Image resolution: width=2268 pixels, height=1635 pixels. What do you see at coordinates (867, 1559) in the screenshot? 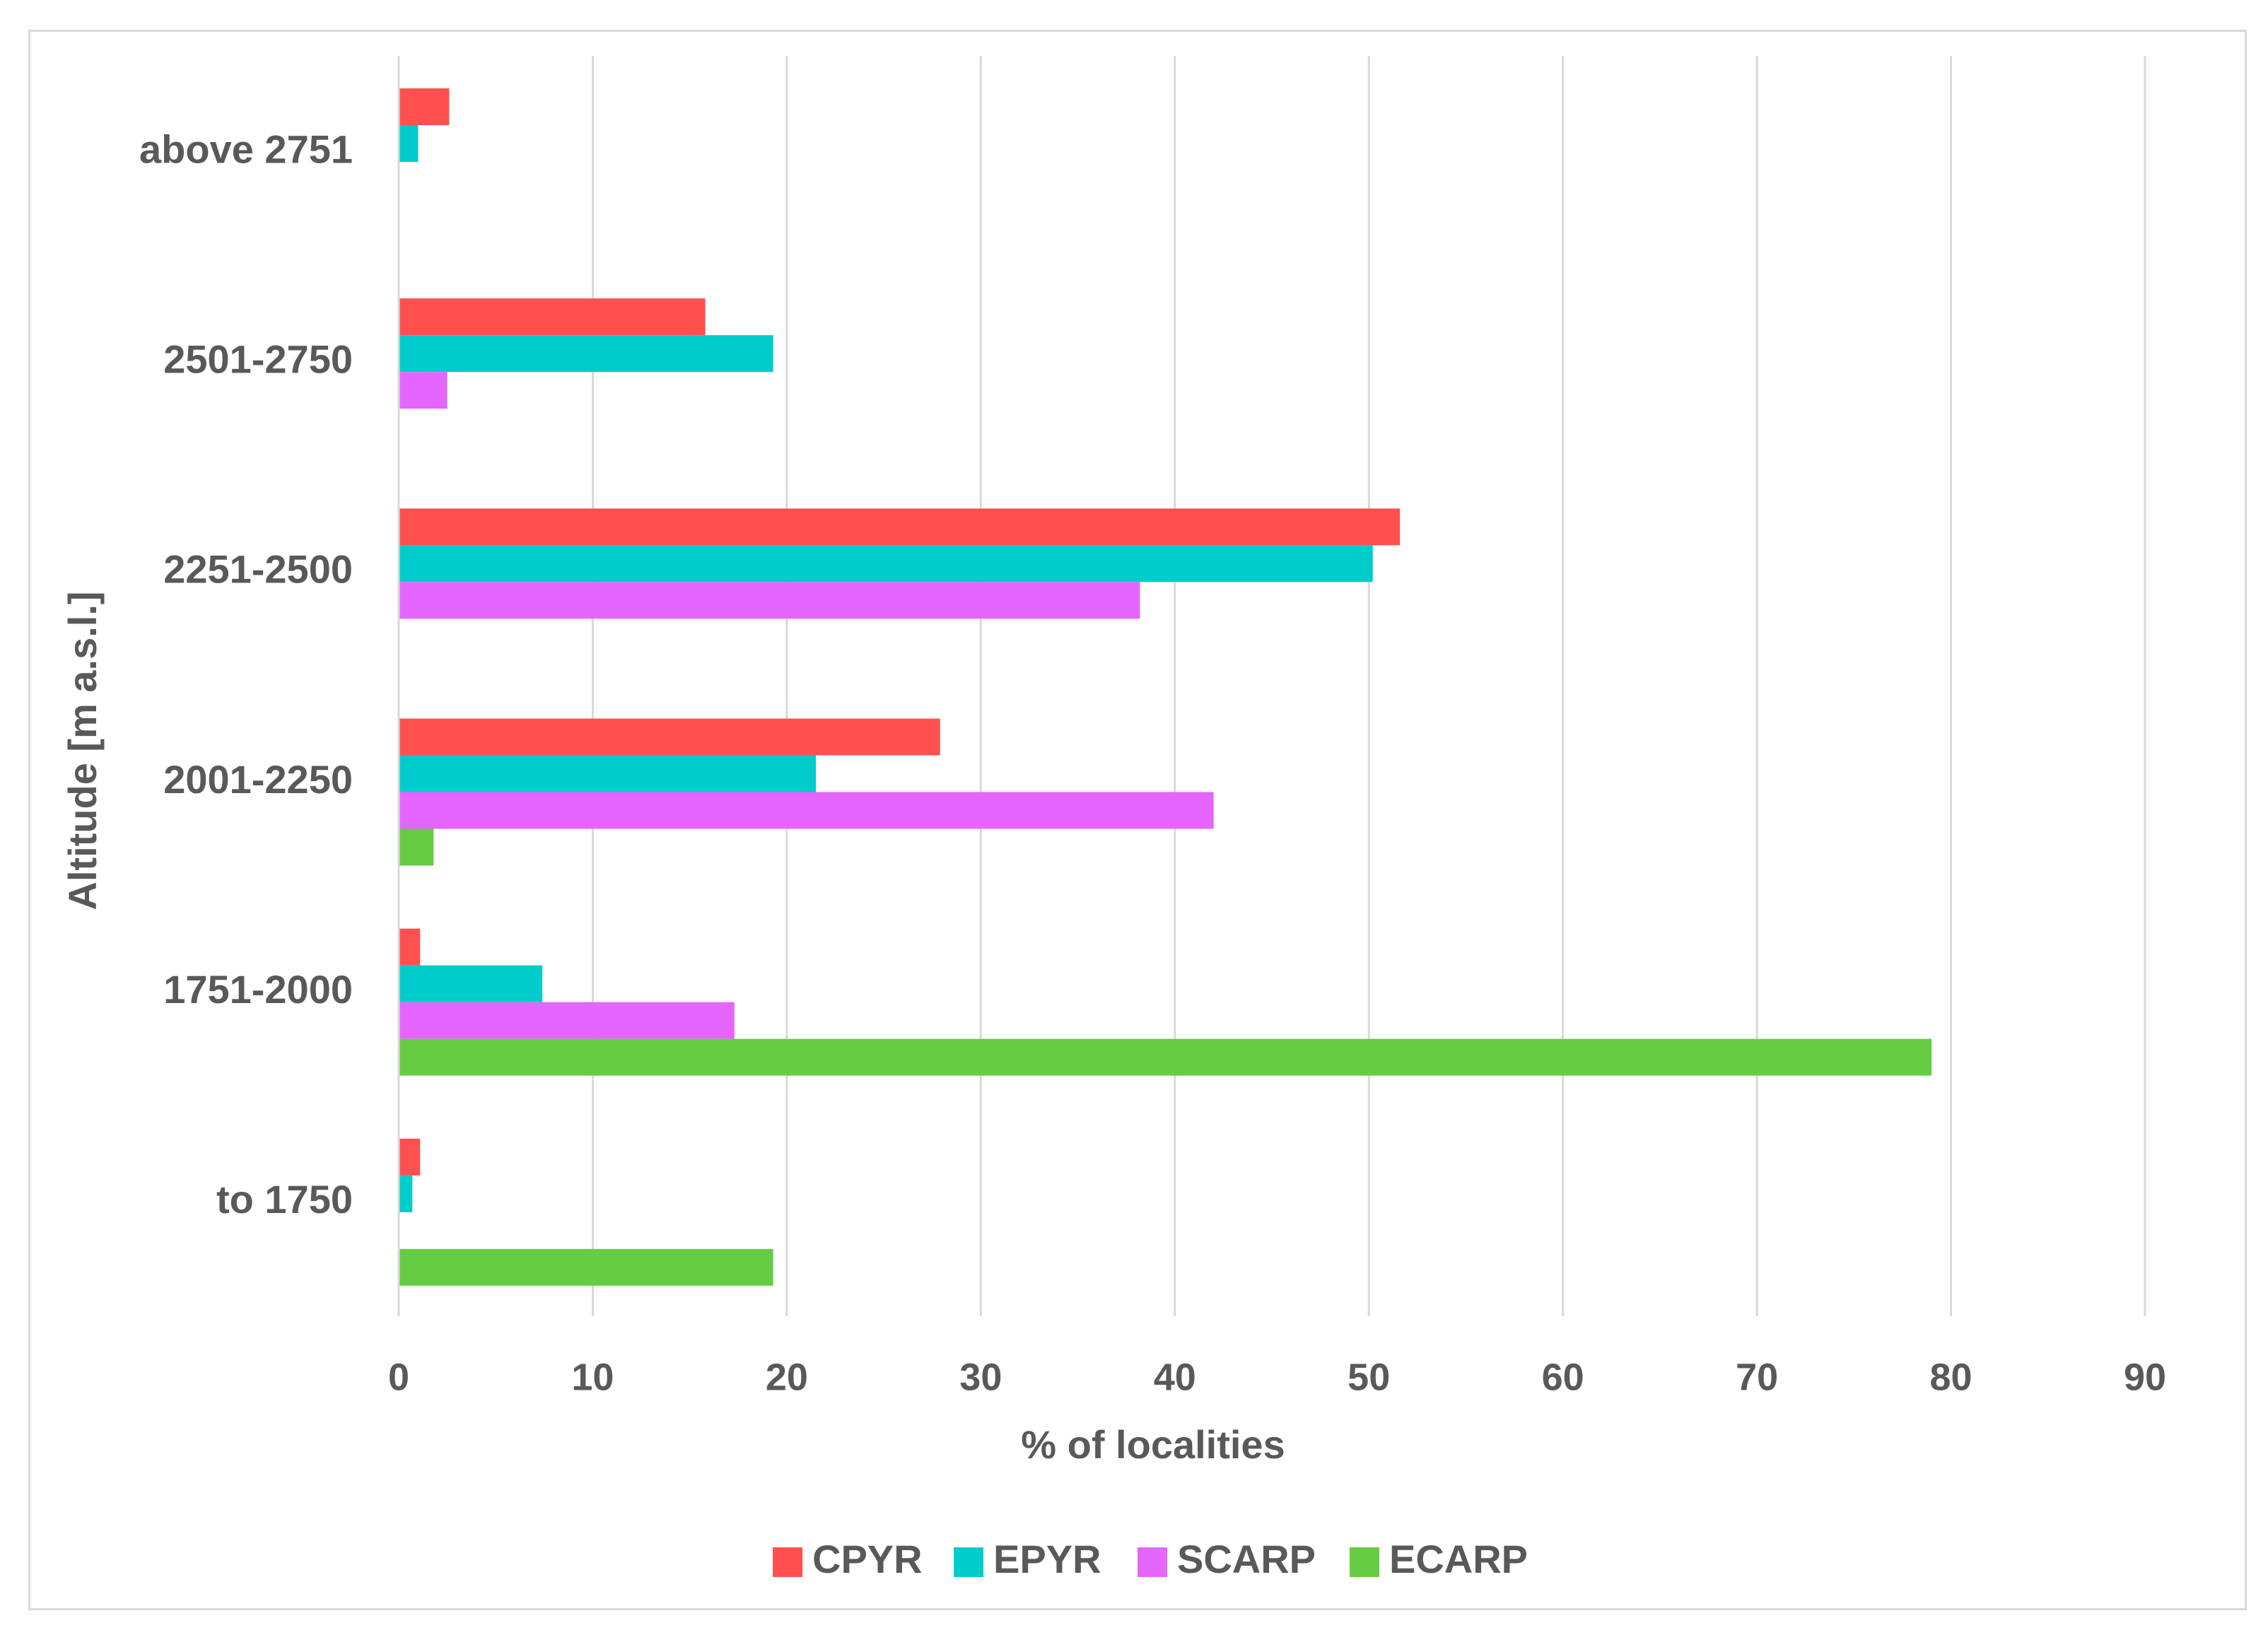
I see `legend-label-cpyr: CPYR` at bounding box center [867, 1559].